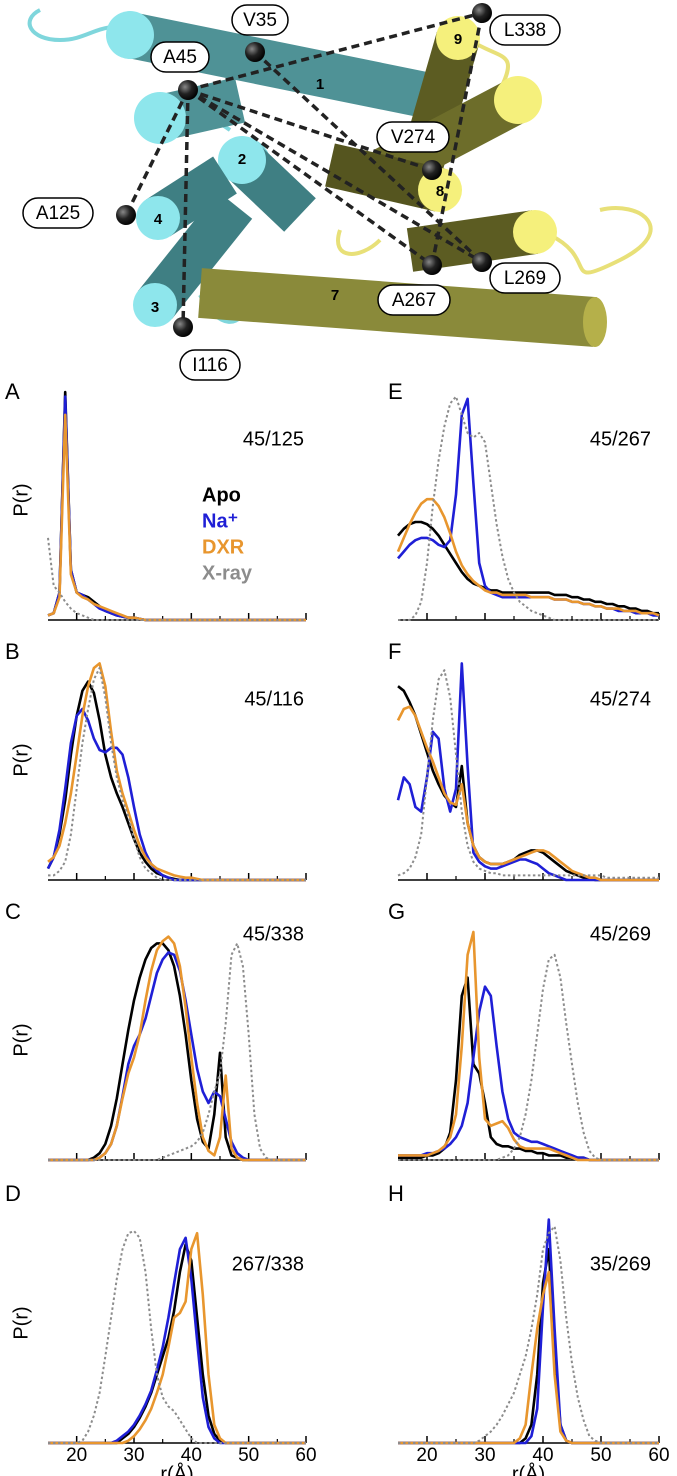 This screenshot has width=677, height=1476. I want to click on distance-lines, so click(304, 169).